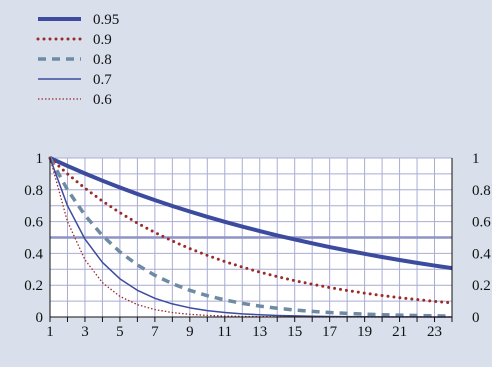 The image size is (492, 367). What do you see at coordinates (85, 332) in the screenshot?
I see `x-tick-label: 3` at bounding box center [85, 332].